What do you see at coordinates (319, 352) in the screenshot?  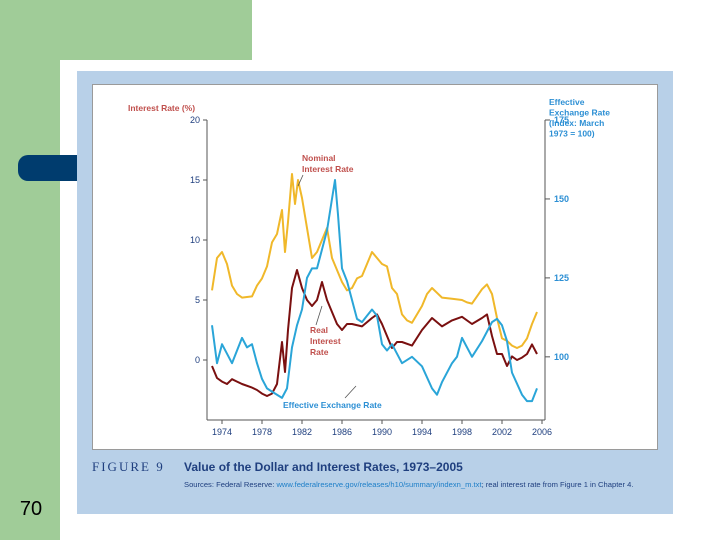 I see `real-annotation-line: Rate` at bounding box center [319, 352].